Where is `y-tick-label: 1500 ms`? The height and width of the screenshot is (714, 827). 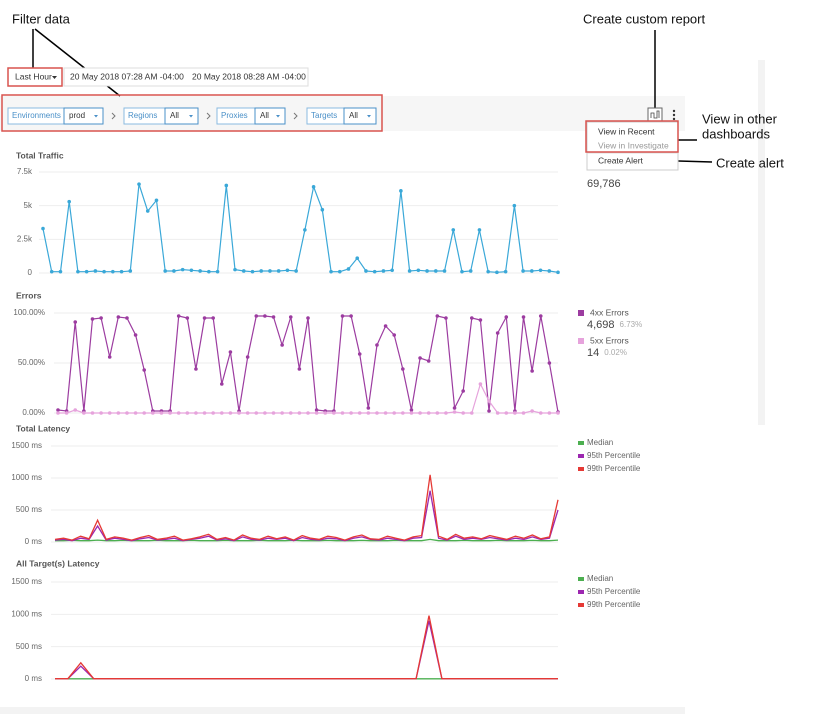
y-tick-label: 1500 ms is located at coordinates (26, 445).